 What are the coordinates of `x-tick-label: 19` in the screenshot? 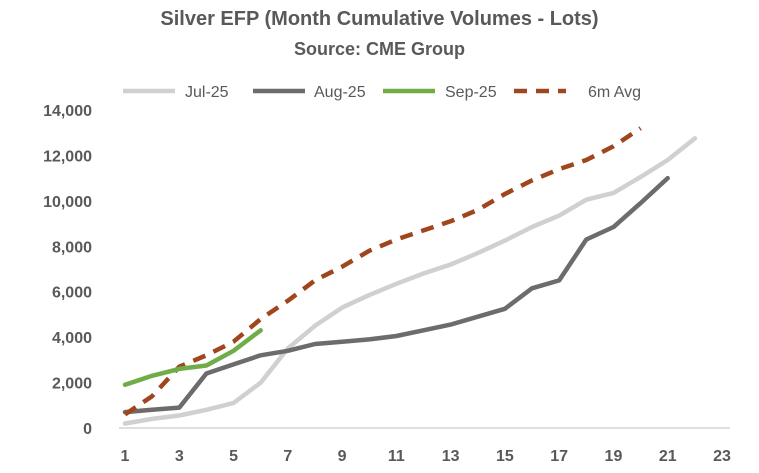 It's located at (614, 456).